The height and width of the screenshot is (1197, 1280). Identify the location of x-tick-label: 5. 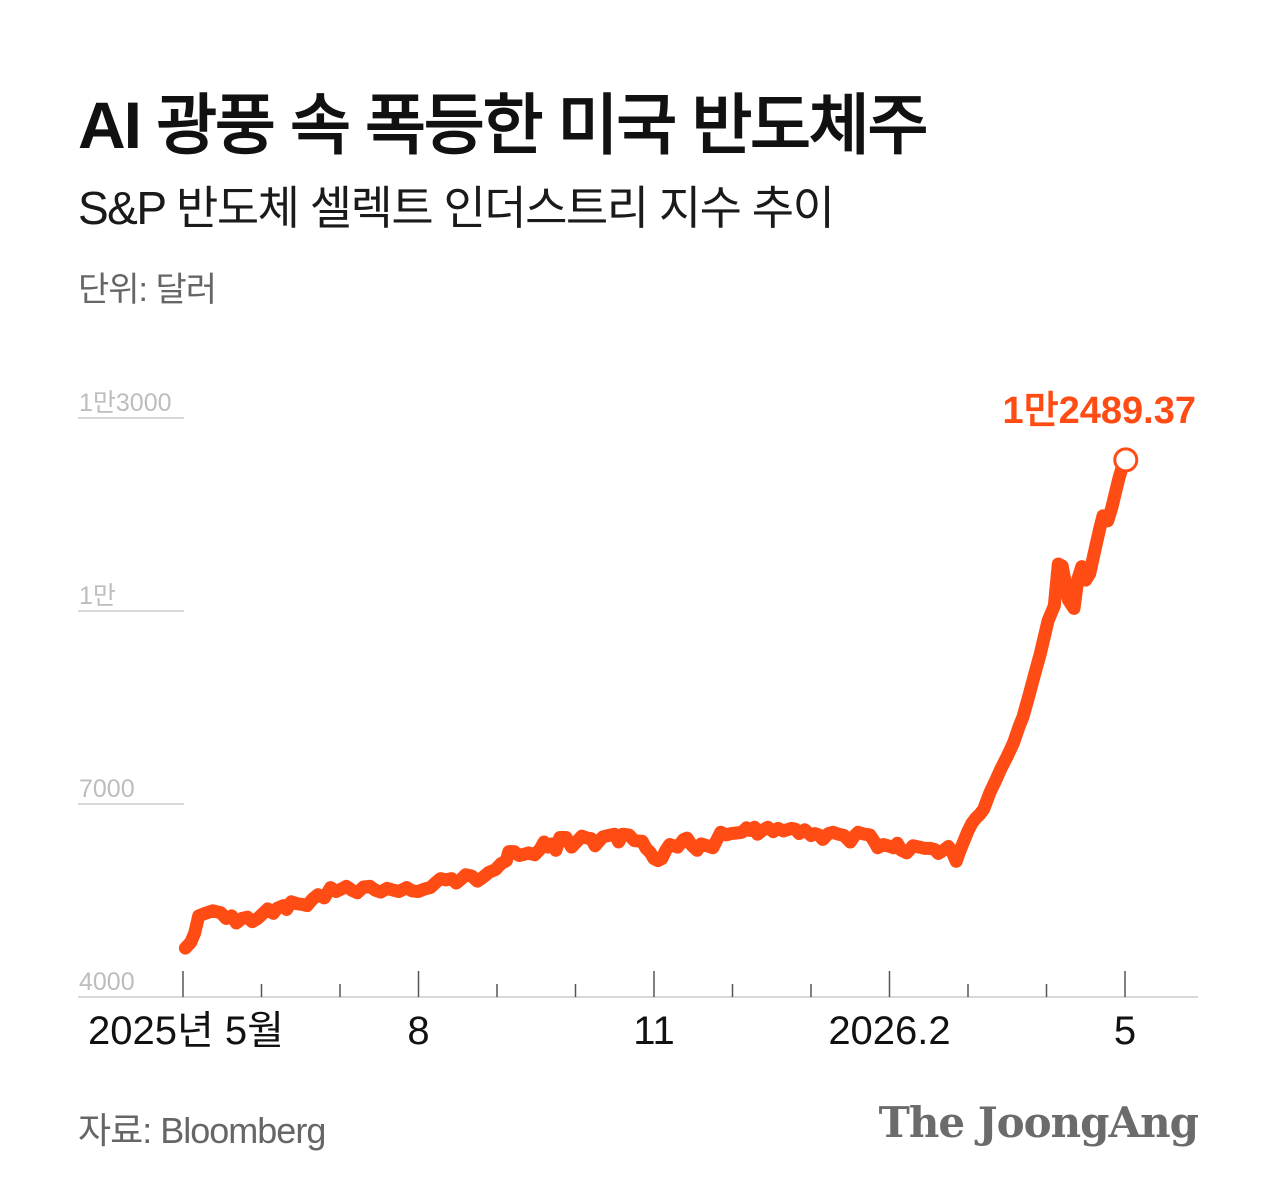
(1125, 1031).